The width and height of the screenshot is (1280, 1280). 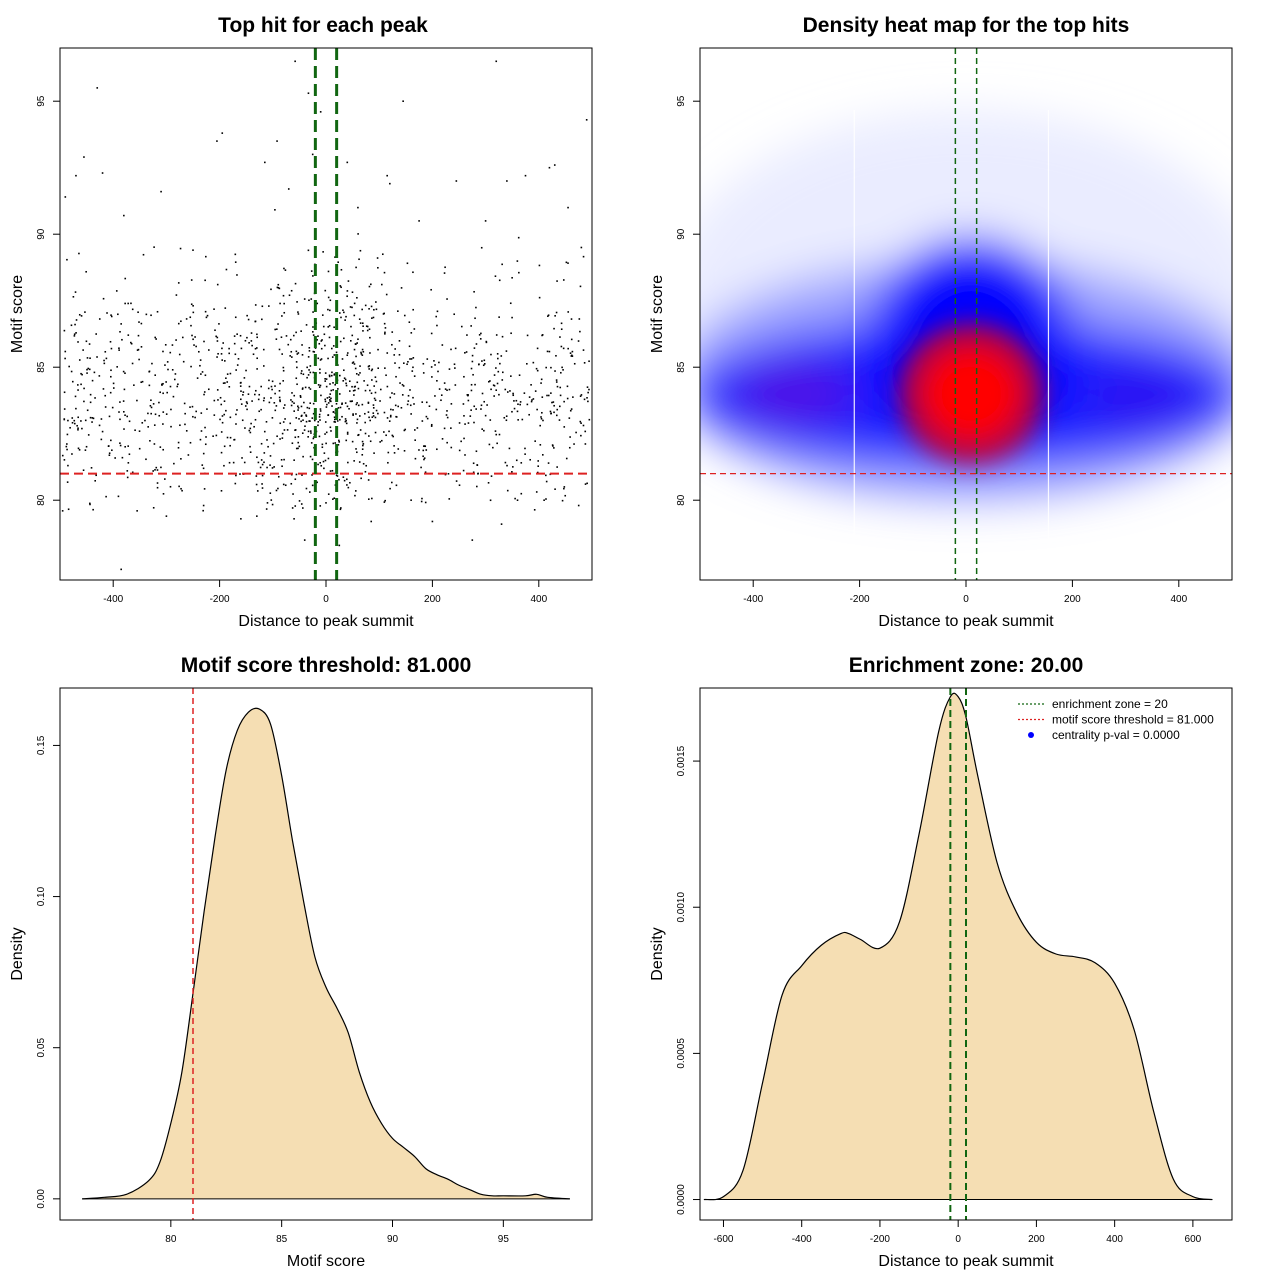 I want to click on y-tick-label: 95, so click(x=681, y=101).